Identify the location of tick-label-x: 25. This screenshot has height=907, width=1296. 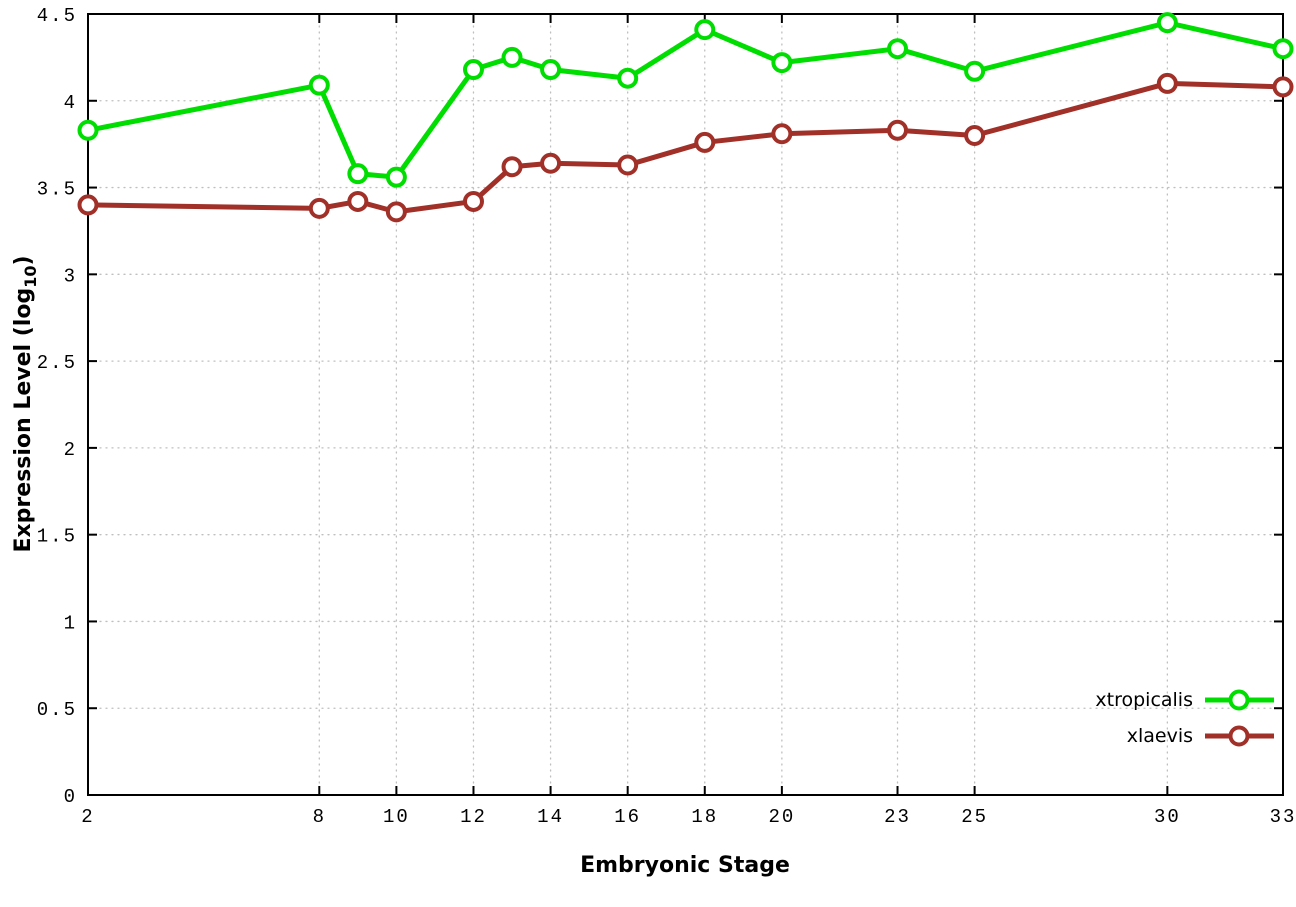
(974, 817).